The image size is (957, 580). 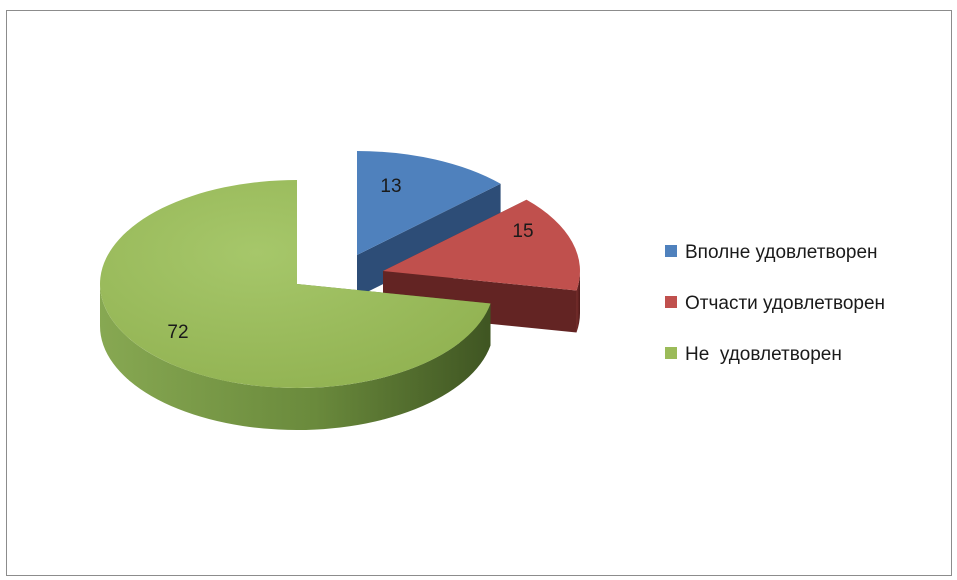 I want to click on data-label-2: 72, so click(x=177, y=332).